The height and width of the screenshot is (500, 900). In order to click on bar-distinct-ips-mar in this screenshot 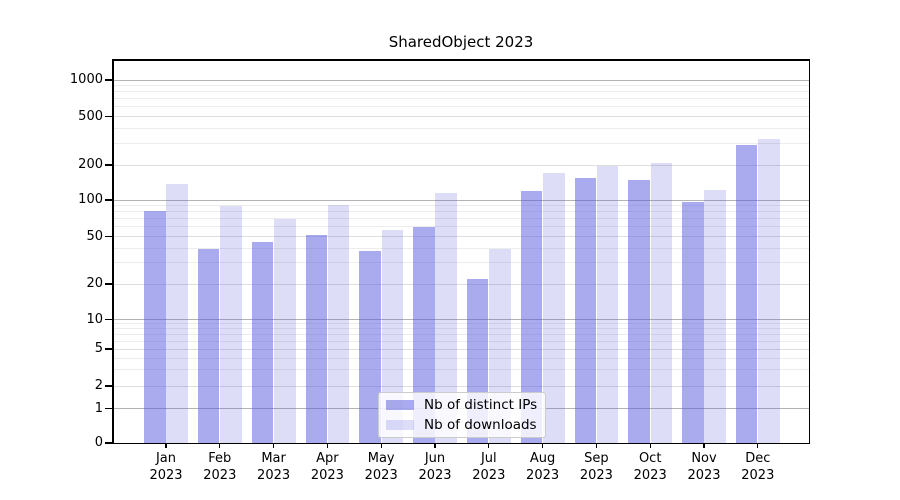, I will do `click(262, 342)`.